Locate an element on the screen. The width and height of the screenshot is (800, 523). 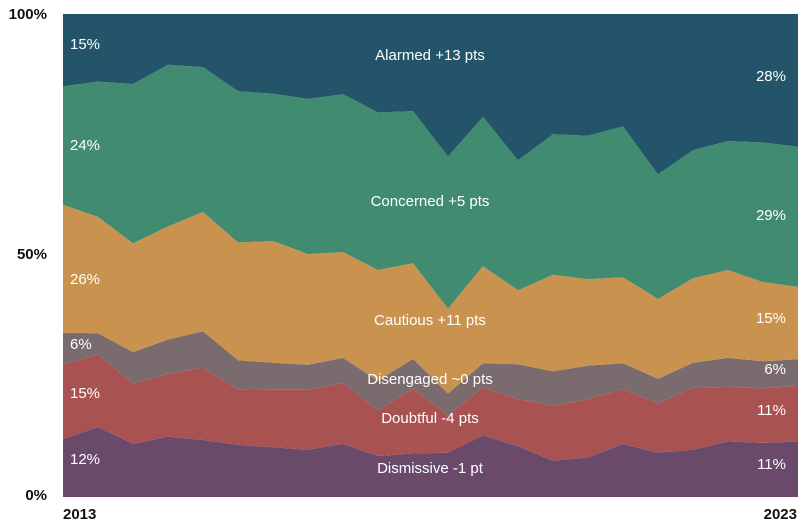
end-value-label-6: 28% is located at coordinates (771, 76).